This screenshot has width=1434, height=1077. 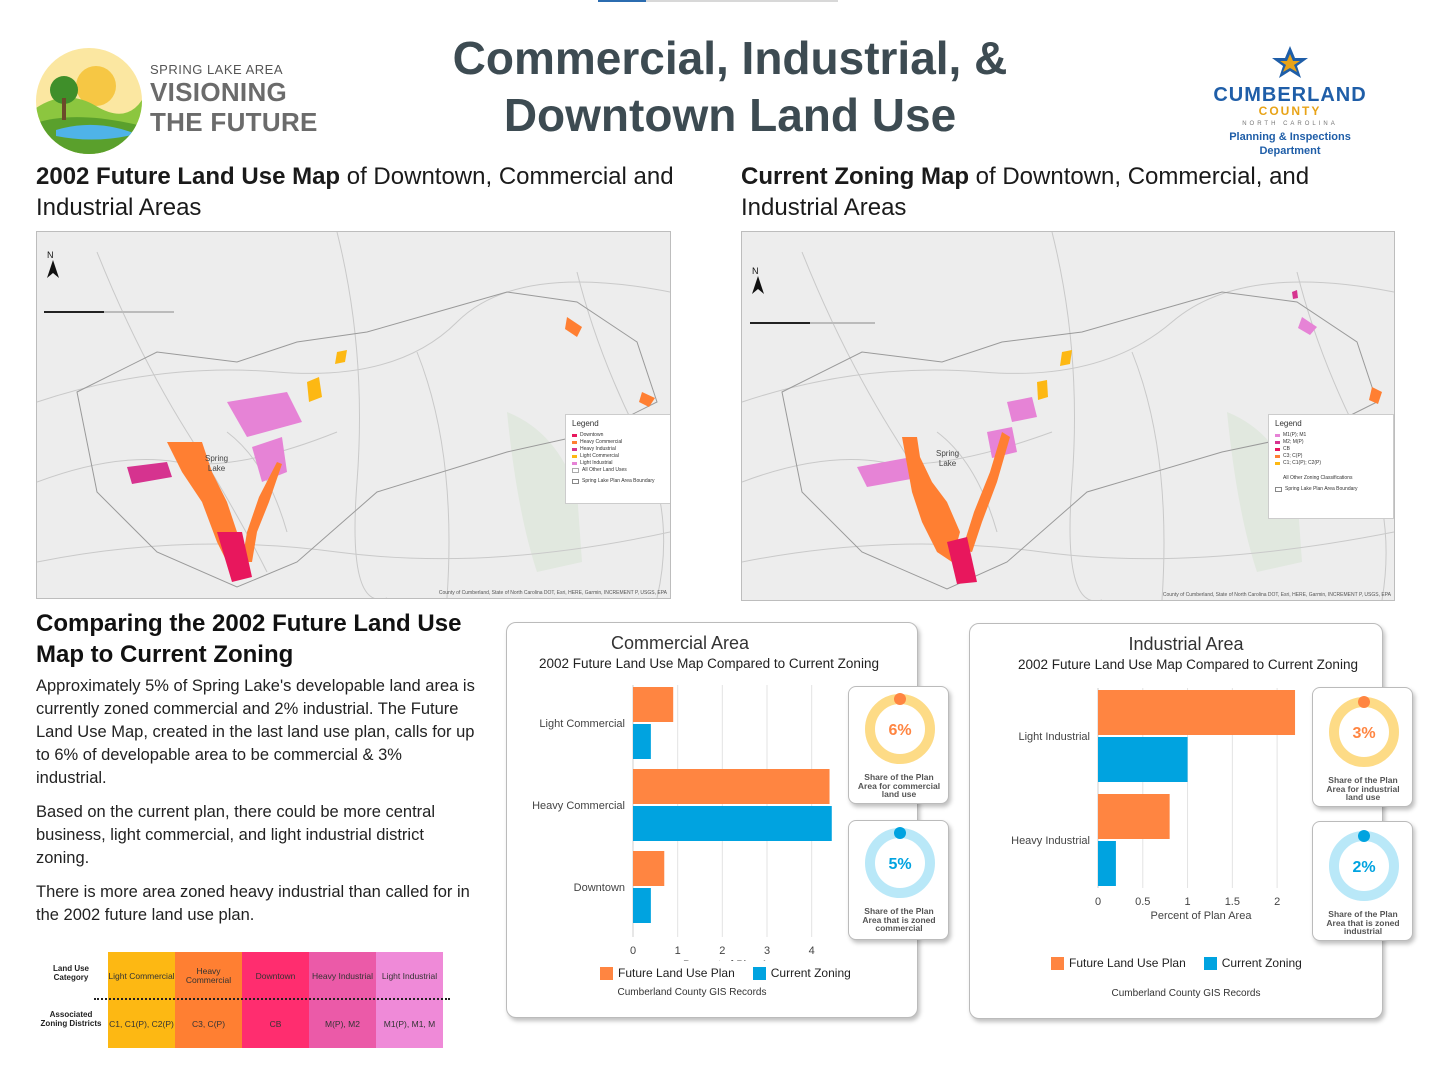 What do you see at coordinates (619, 435) in the screenshot?
I see `left-legend-item: Downtown` at bounding box center [619, 435].